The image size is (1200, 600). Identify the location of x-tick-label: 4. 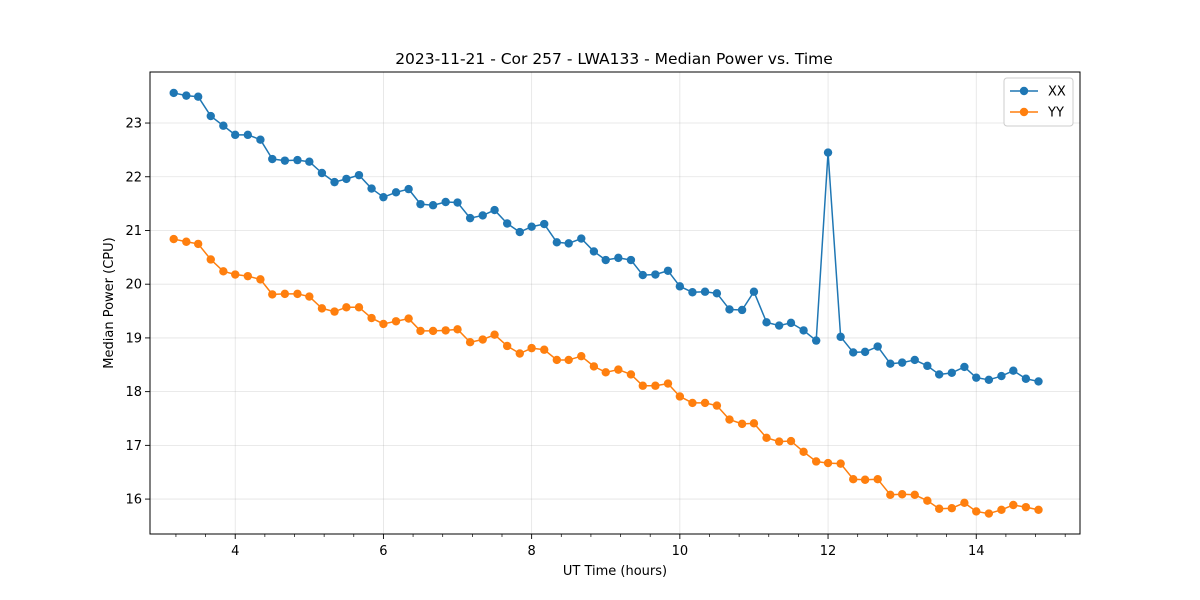
(235, 551).